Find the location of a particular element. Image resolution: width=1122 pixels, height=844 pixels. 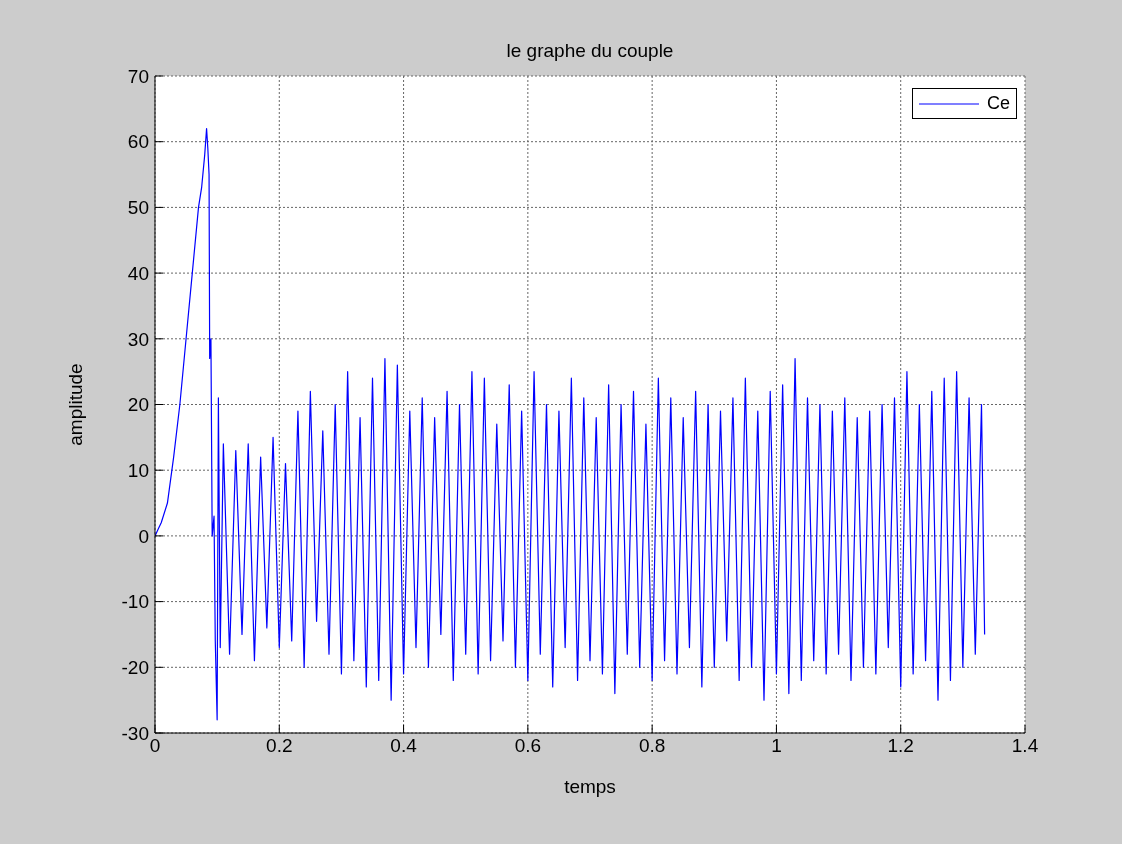

chart-title: le graphe du couple is located at coordinates (590, 51).